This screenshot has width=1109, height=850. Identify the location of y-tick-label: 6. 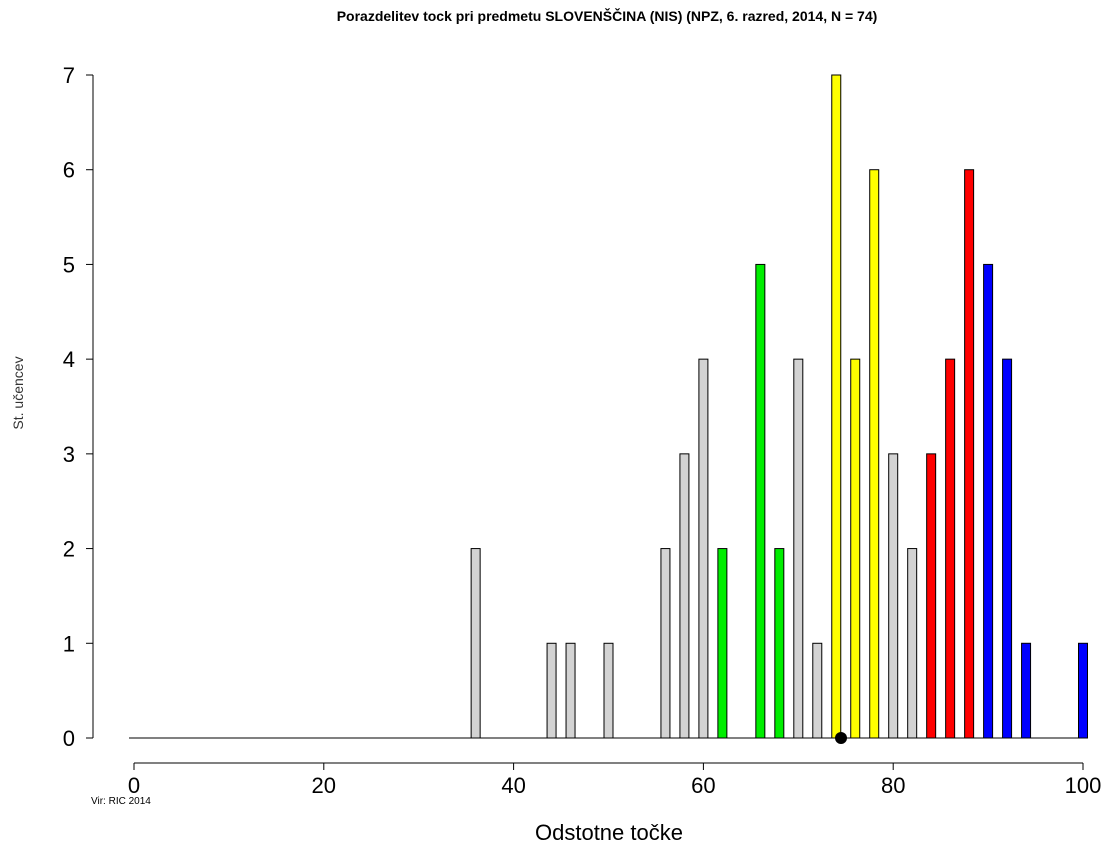
(69, 170).